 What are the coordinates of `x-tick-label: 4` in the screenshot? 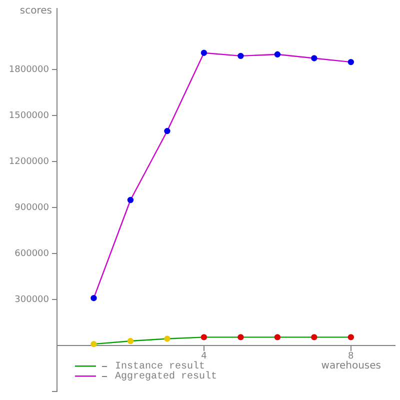 It's located at (204, 356).